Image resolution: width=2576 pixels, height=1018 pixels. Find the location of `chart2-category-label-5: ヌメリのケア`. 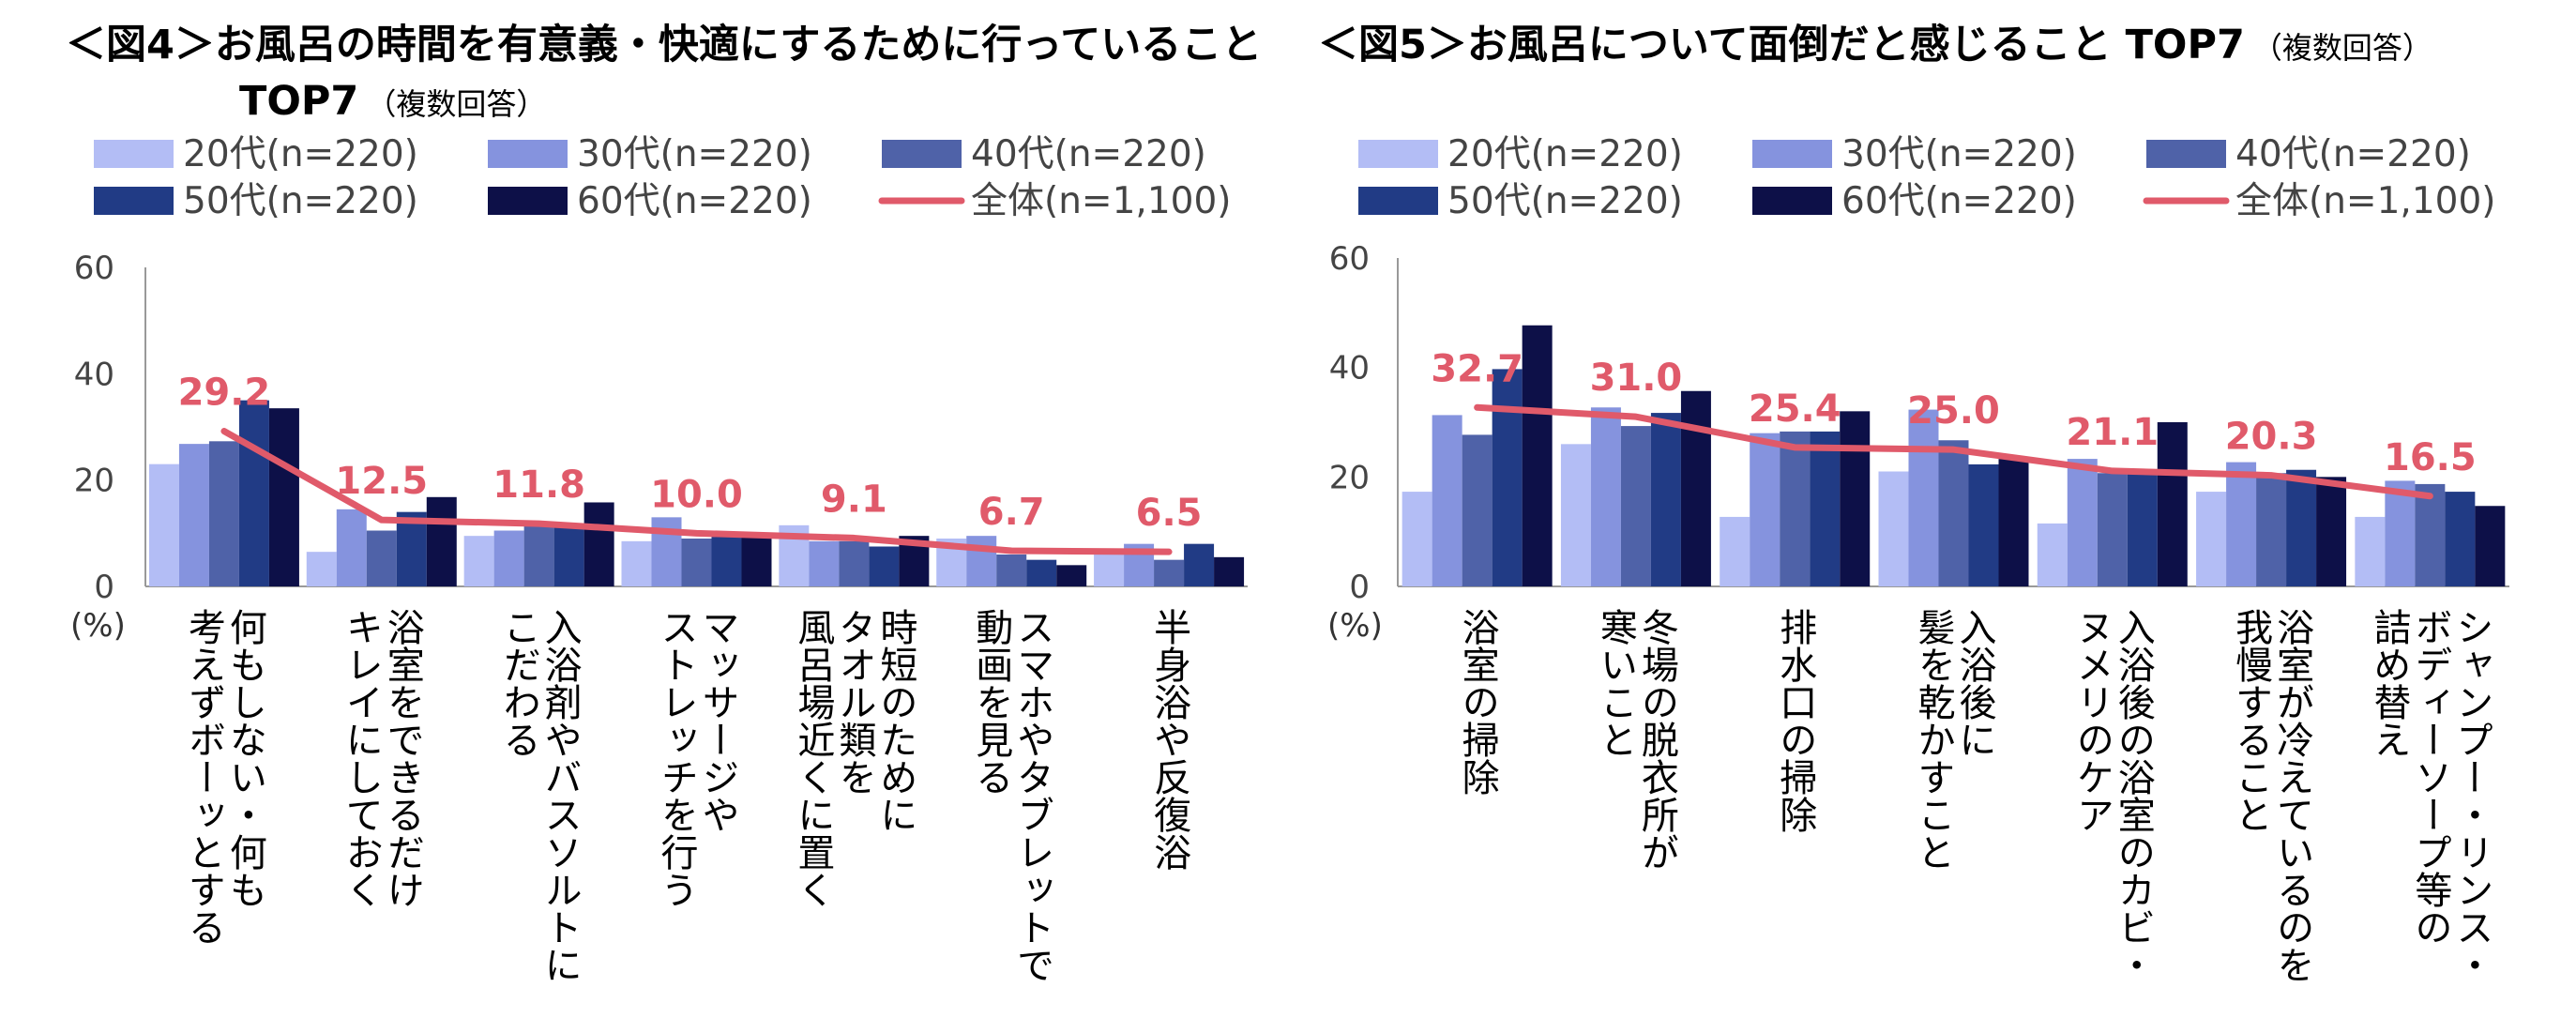

chart2-category-label-5: ヌメリのケア is located at coordinates (2092, 720).